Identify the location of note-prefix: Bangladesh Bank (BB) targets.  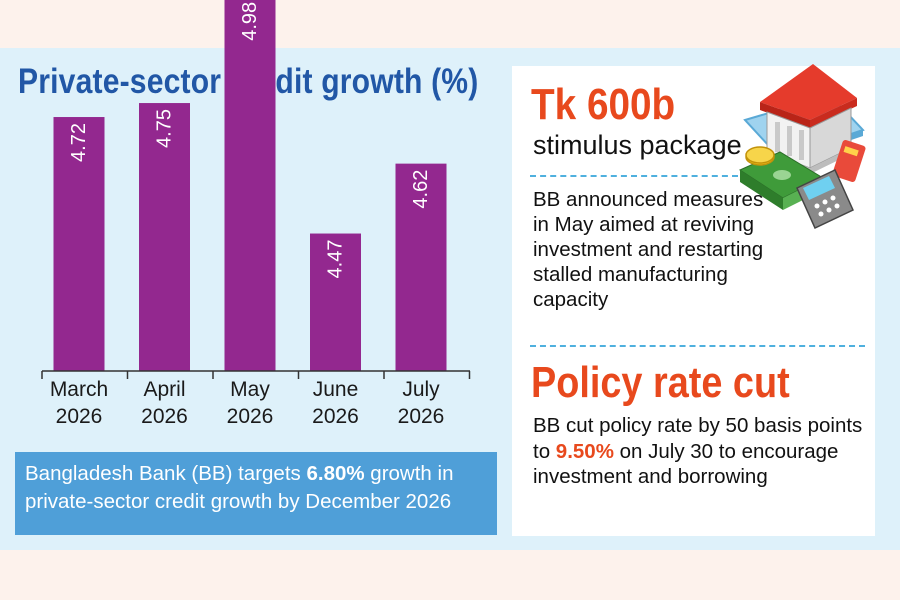
(166, 473).